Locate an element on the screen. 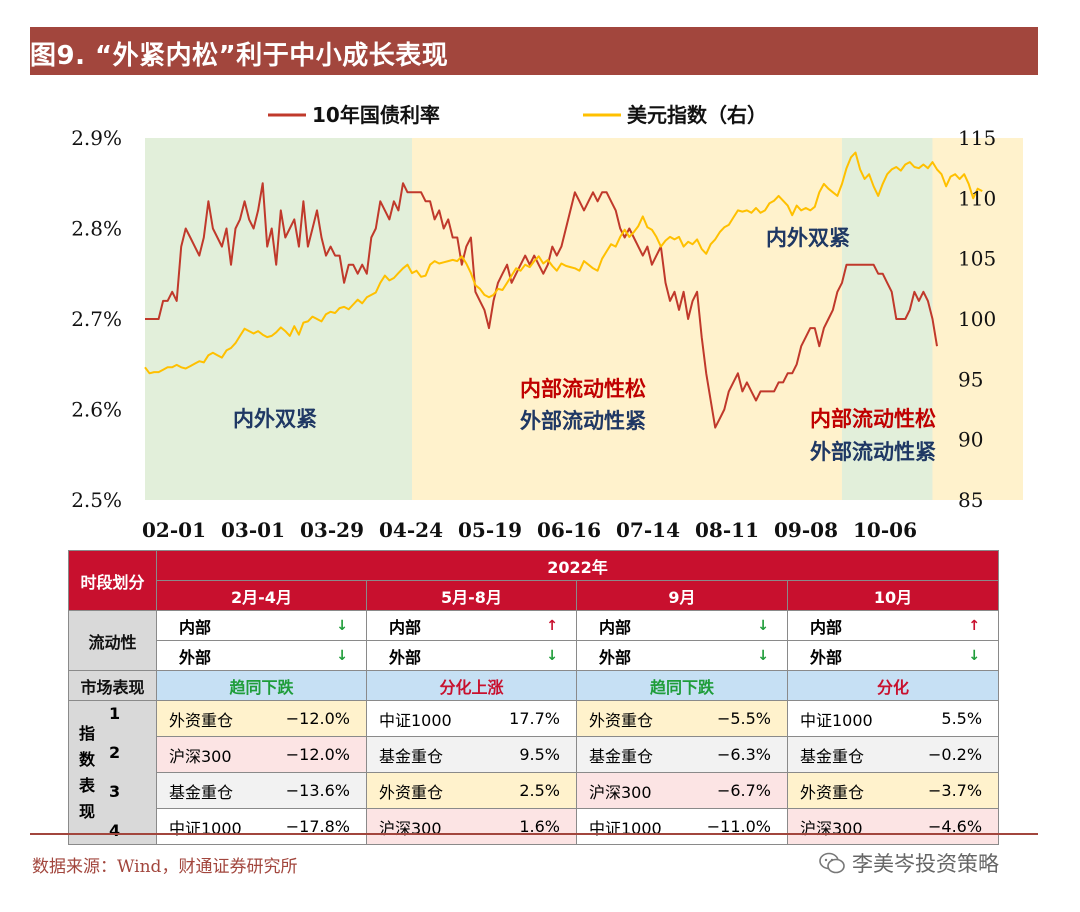 Image resolution: width=1080 pixels, height=912 pixels. index-value: −11.0% is located at coordinates (738, 826).